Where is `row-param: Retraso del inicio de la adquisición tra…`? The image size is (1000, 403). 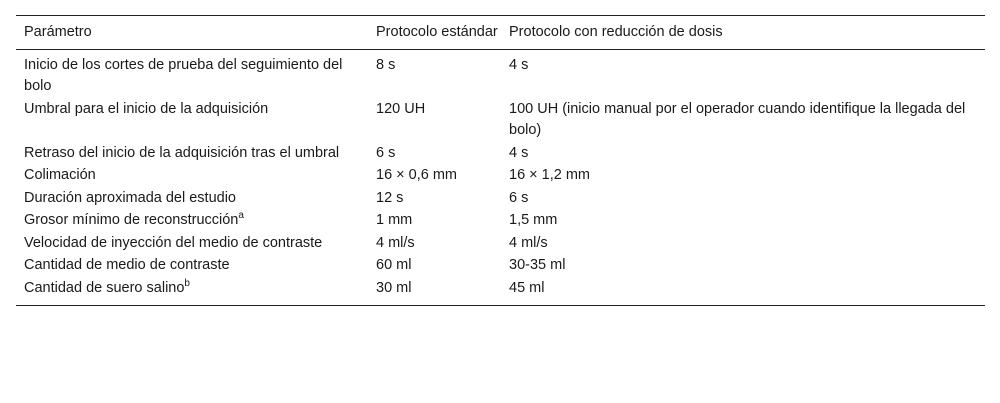
row-param: Retraso del inicio de la adquisición tra… is located at coordinates (182, 152).